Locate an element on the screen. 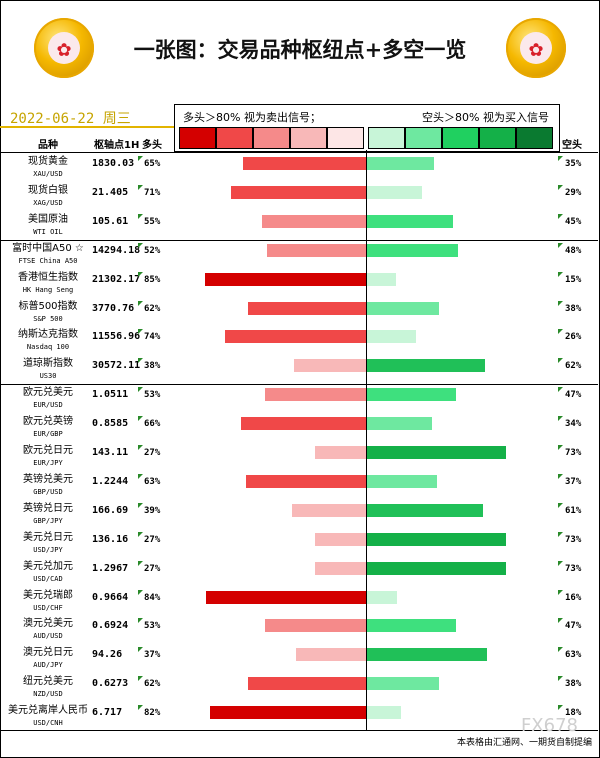 Image resolution: width=600 pixels, height=758 pixels. pivot-value: 143.11 is located at coordinates (110, 452).